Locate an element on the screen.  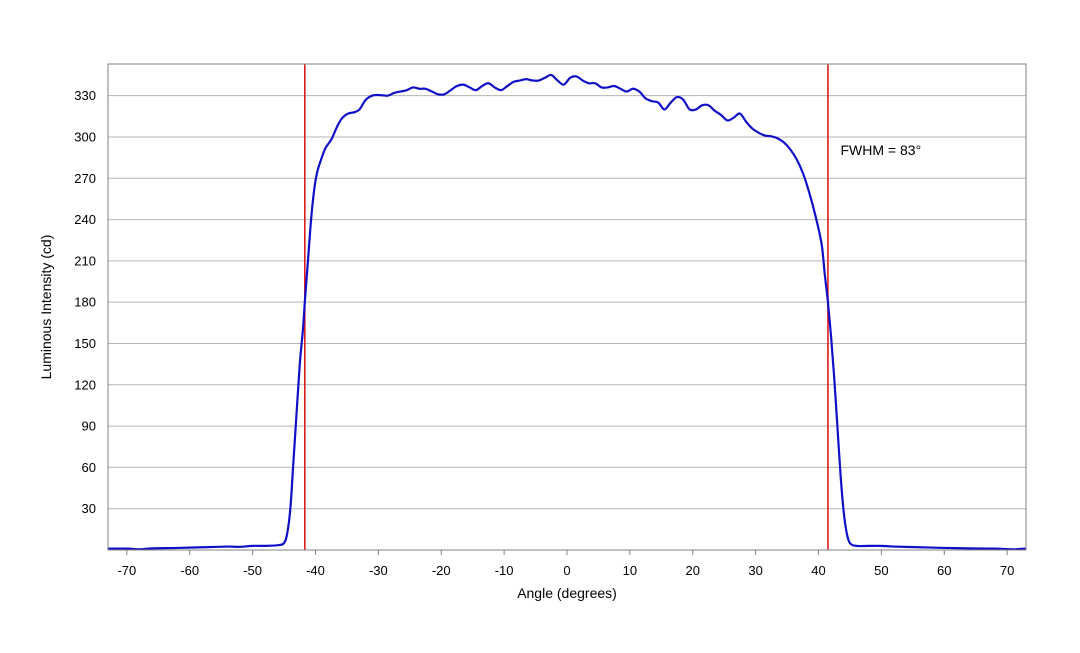
y-tick-label: 270 is located at coordinates (85, 178).